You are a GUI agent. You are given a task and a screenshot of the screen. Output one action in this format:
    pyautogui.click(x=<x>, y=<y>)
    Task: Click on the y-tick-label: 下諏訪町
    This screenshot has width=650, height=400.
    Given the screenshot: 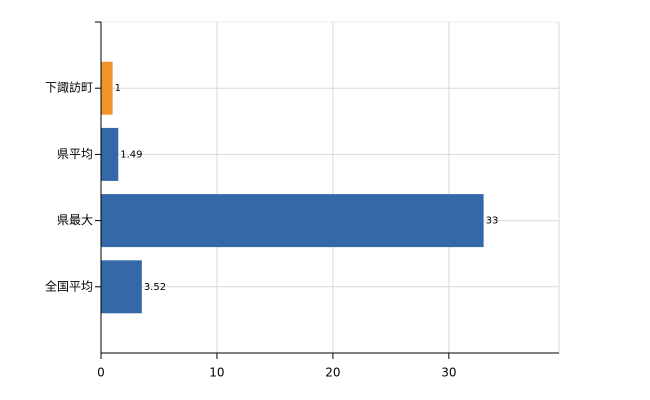 What is the action you would take?
    pyautogui.click(x=69, y=87)
    